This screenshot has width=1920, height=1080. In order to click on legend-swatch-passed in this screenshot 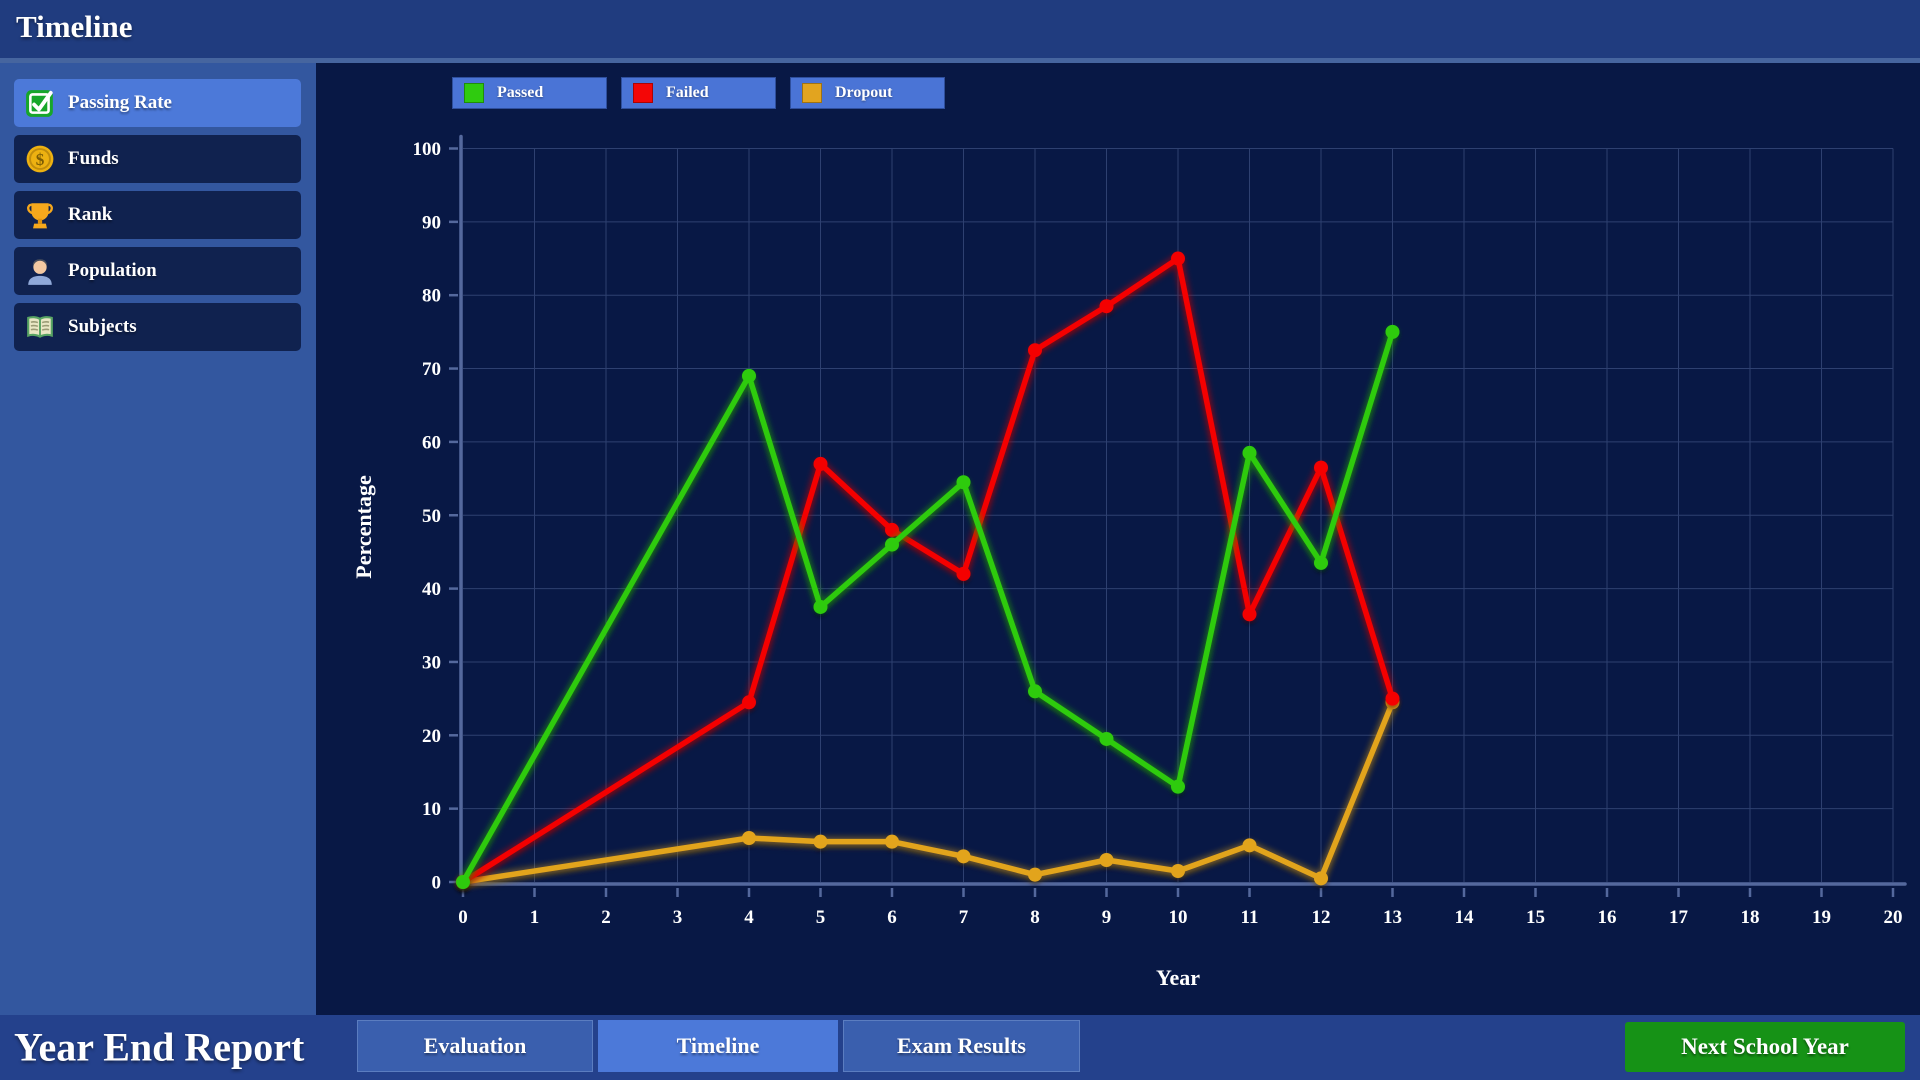, I will do `click(474, 93)`.